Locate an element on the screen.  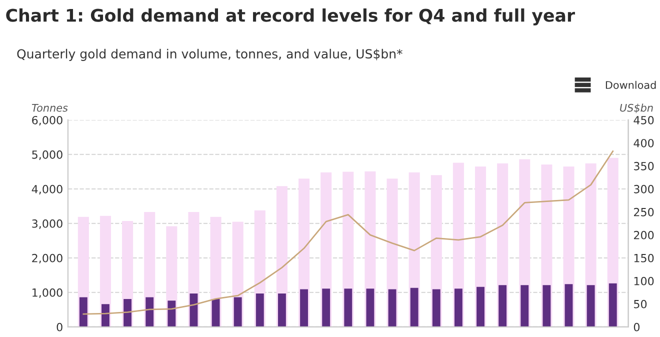
y-tick-label: 2,000 is located at coordinates (47, 259).